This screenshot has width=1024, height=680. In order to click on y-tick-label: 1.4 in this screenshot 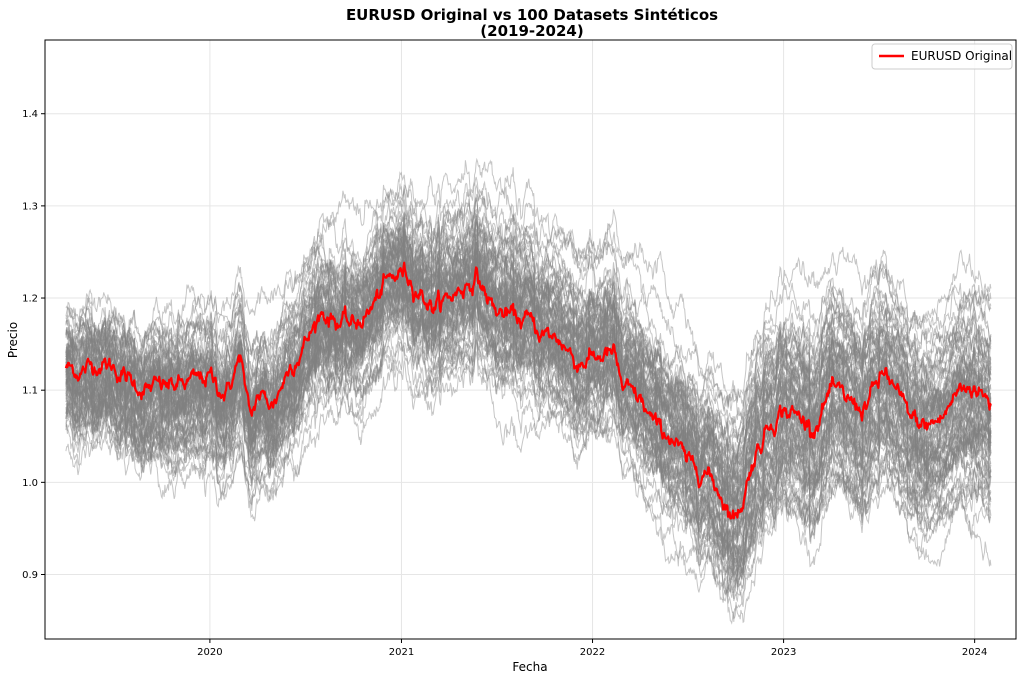, I will do `click(30, 114)`.